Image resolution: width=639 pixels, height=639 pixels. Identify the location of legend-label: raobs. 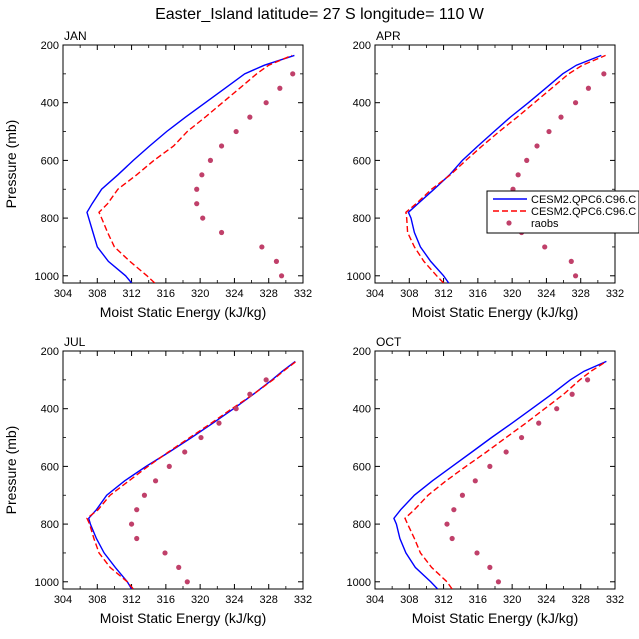
(545, 224).